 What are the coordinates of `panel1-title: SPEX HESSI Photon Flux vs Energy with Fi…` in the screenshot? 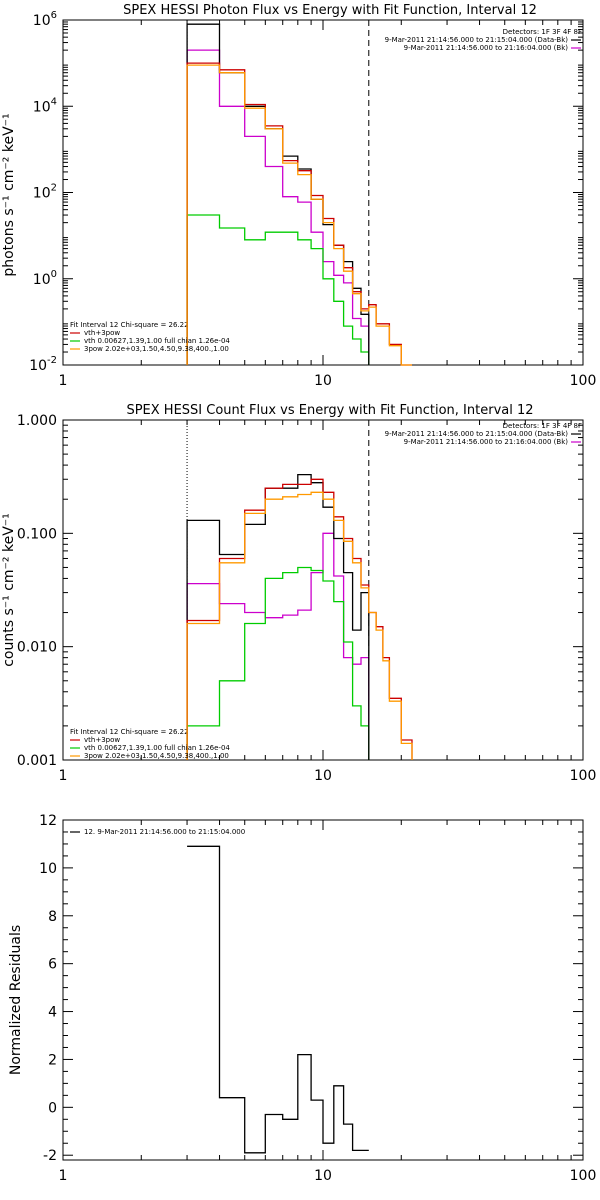 It's located at (330, 10).